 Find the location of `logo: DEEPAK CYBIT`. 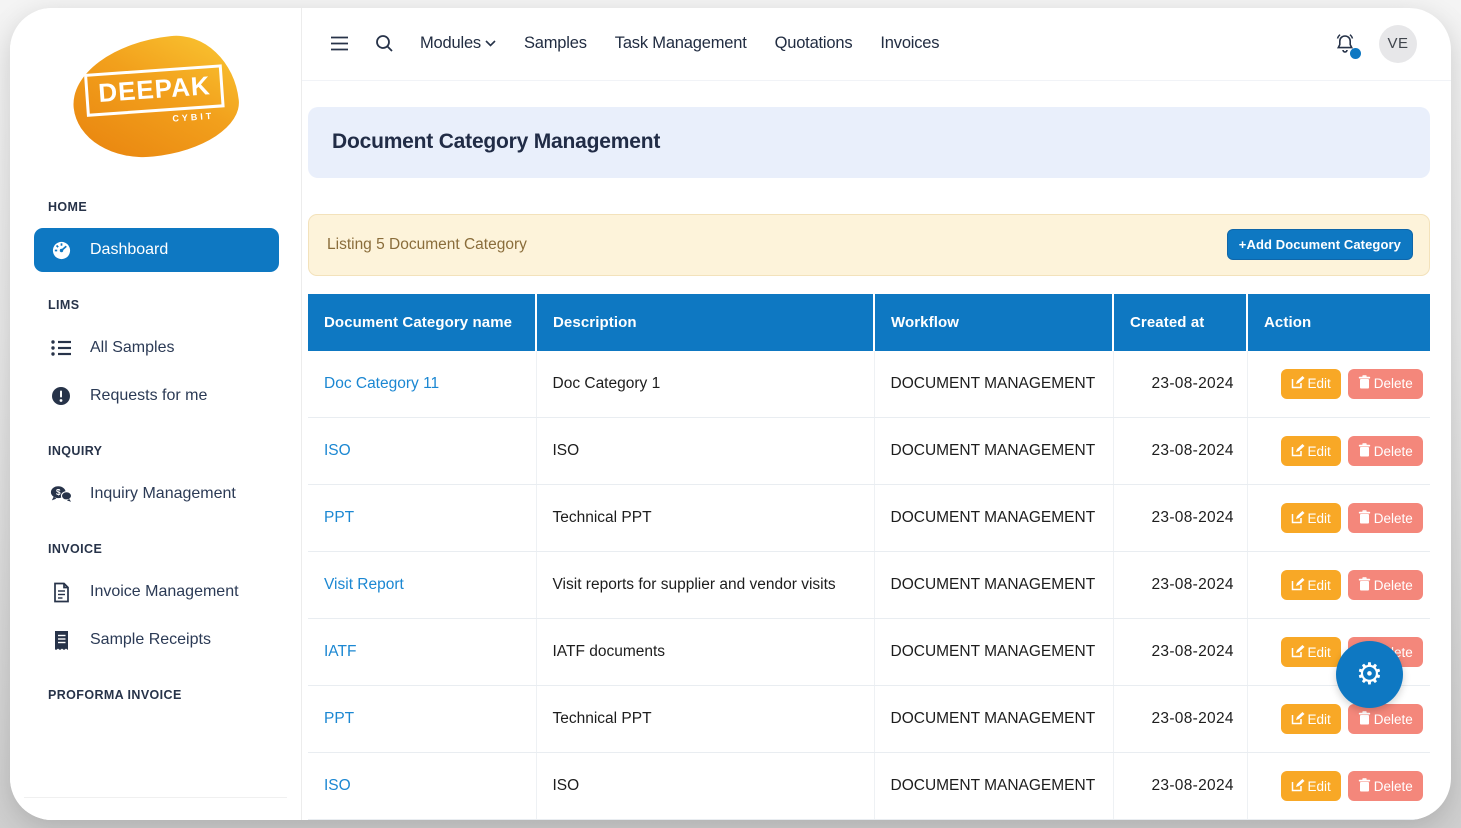

logo: DEEPAK CYBIT is located at coordinates (155, 97).